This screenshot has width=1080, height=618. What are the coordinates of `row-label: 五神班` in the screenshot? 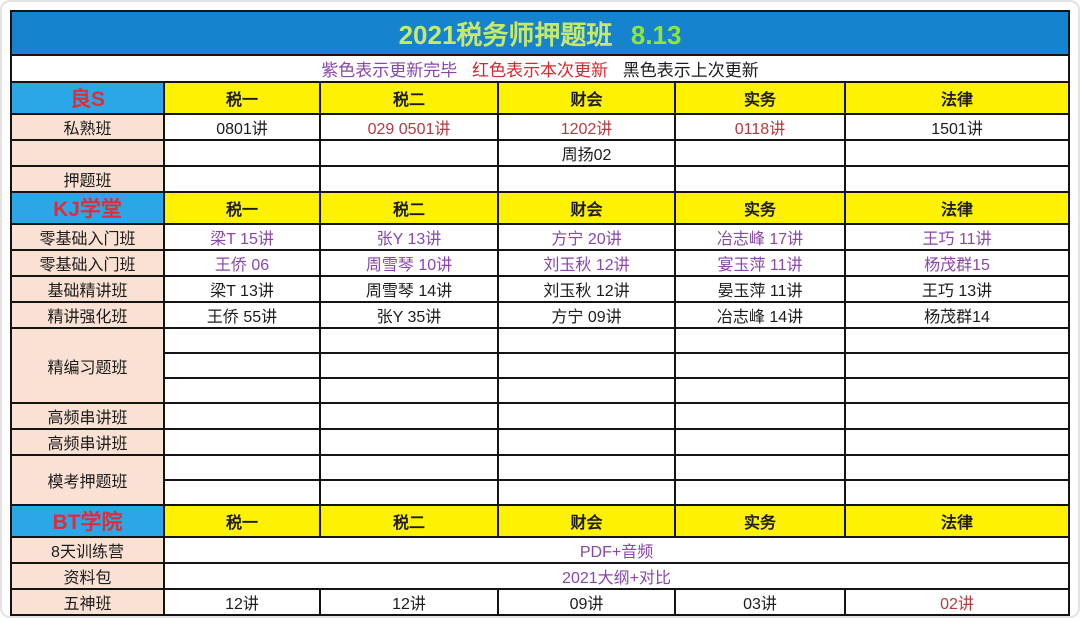 It's located at (87, 602).